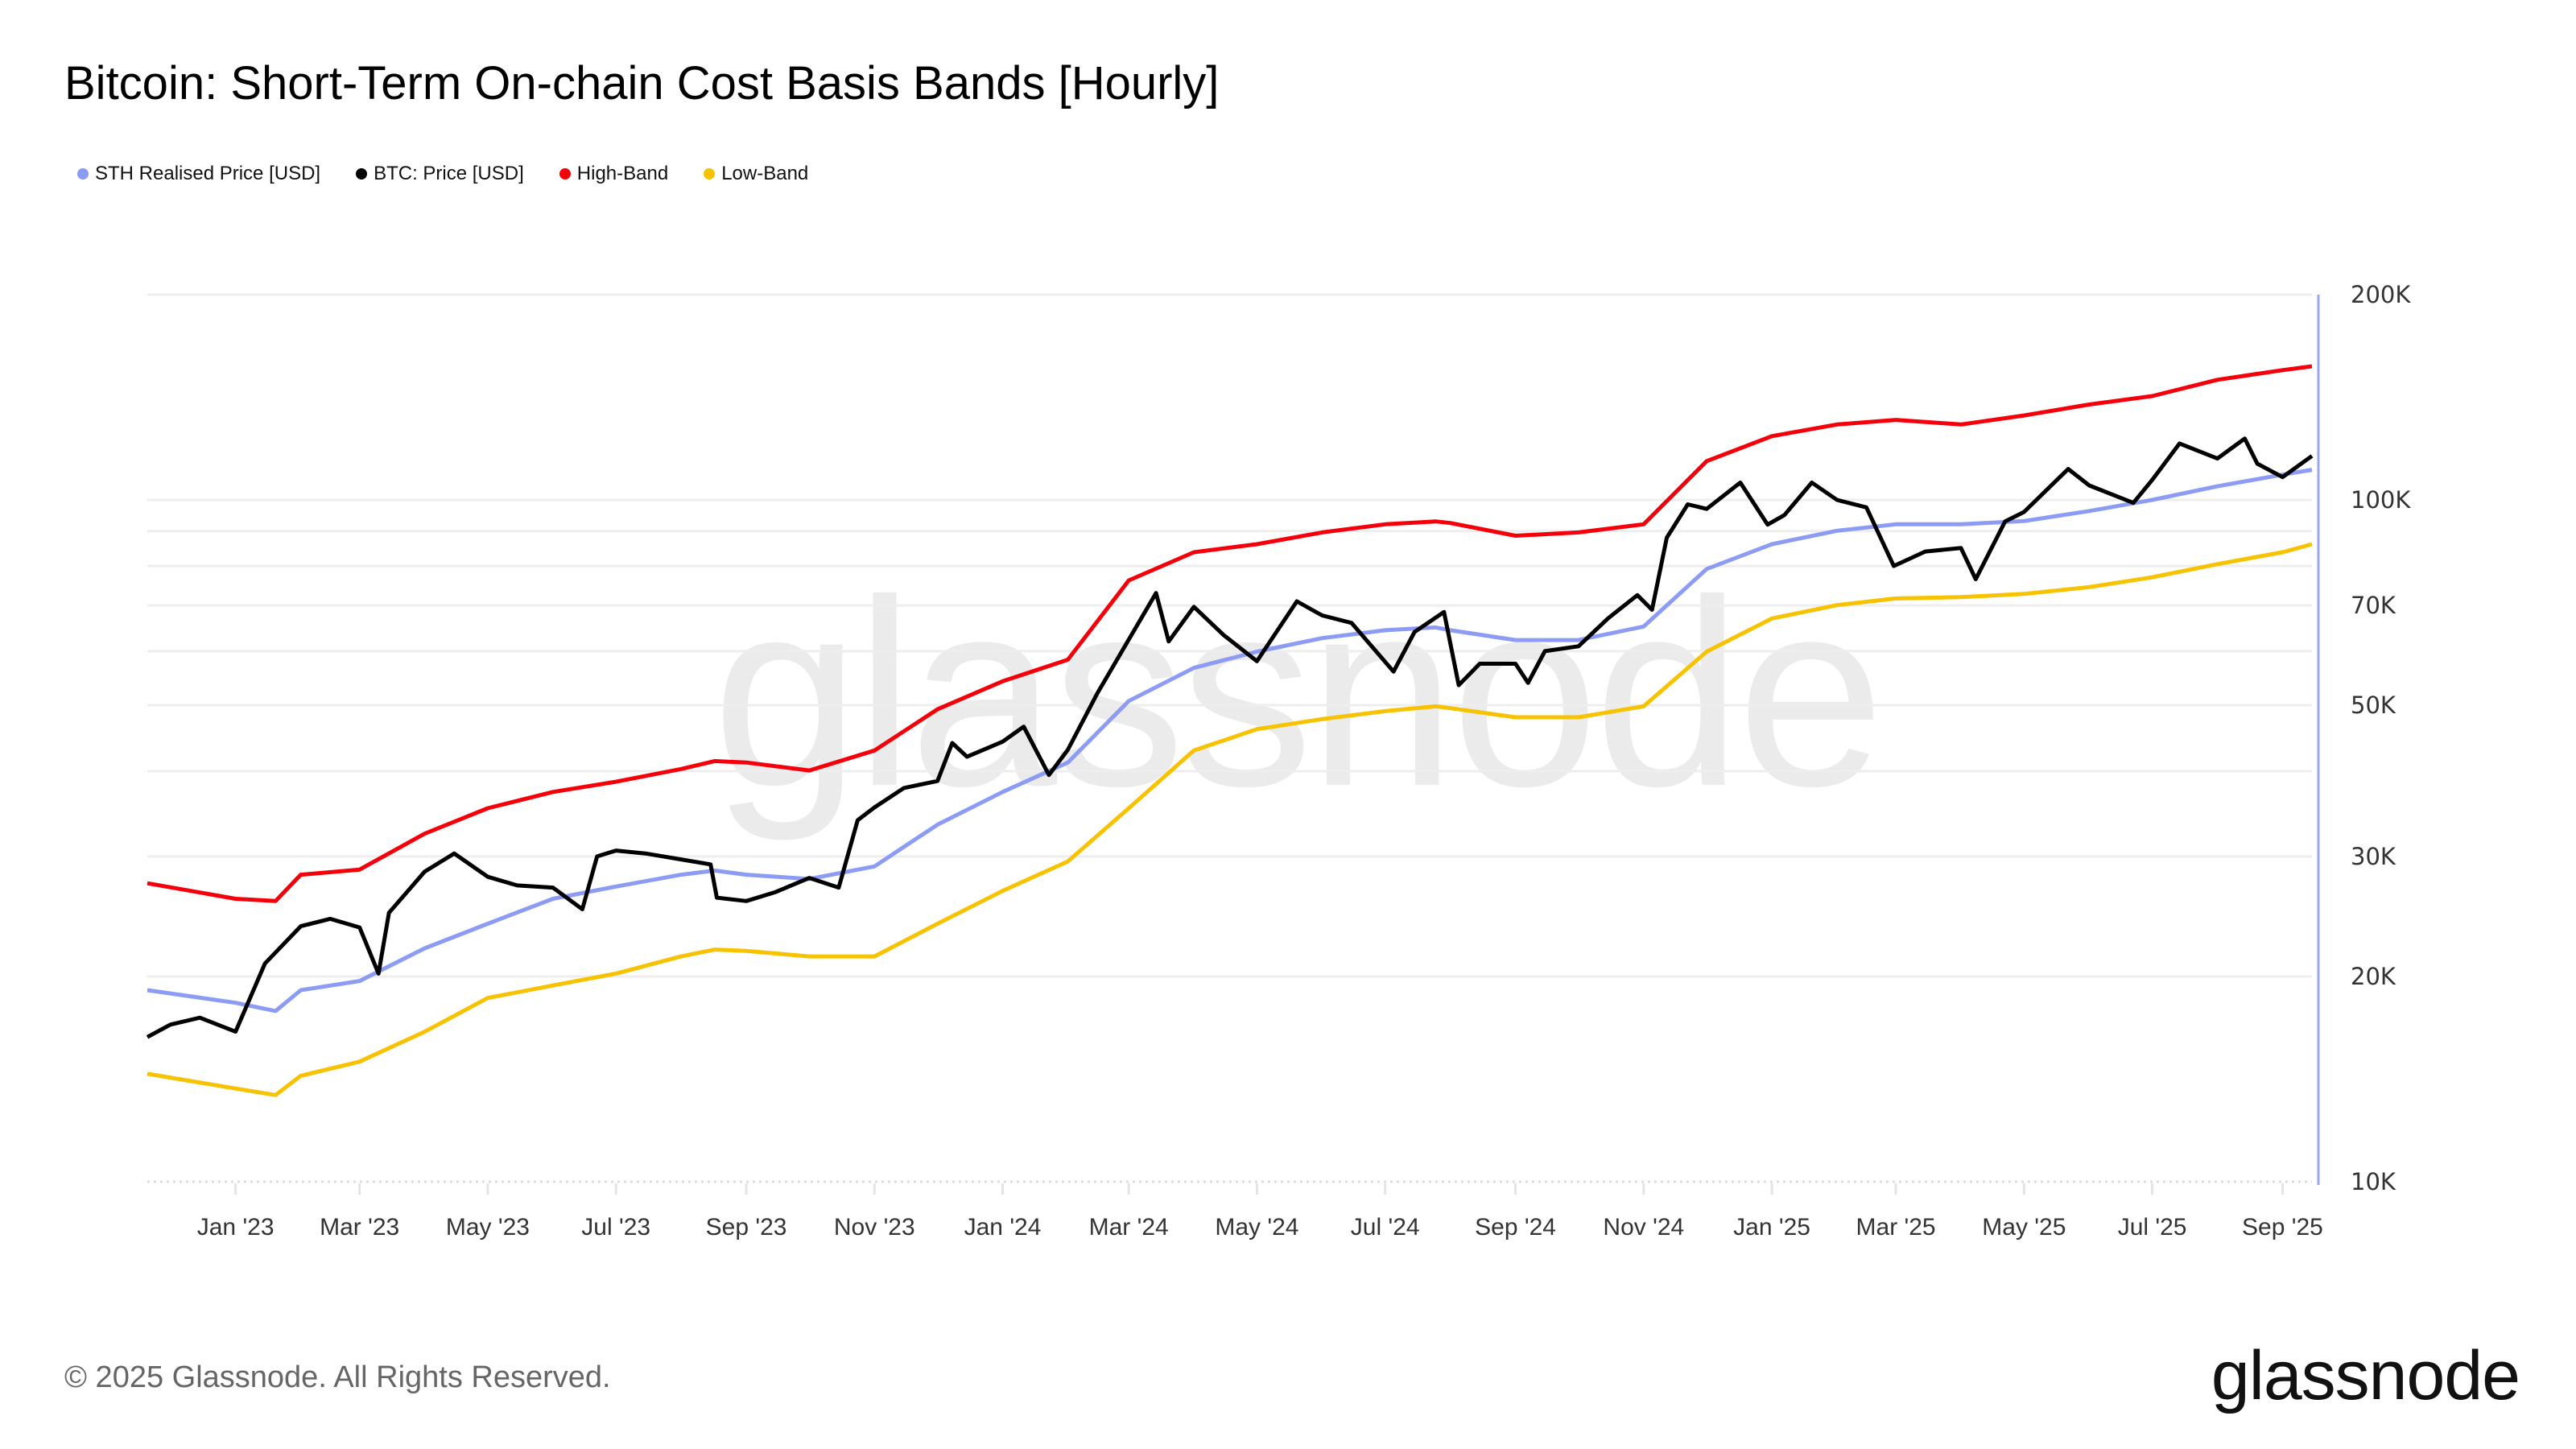  Describe the element at coordinates (2373, 856) in the screenshot. I see `y-tick-label: 30K` at that location.